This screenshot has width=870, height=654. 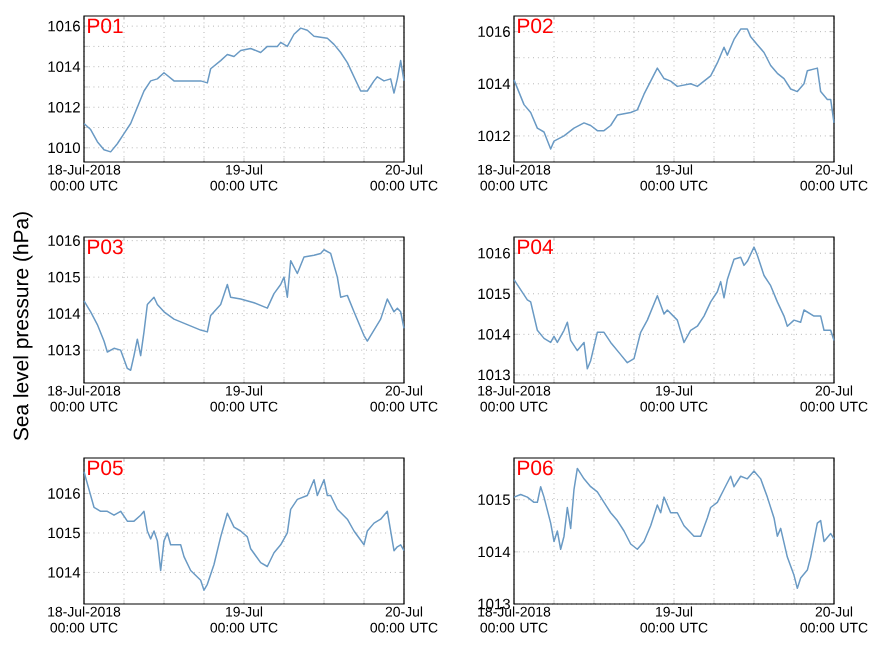 I want to click on chart-title: P05, so click(x=105, y=468).